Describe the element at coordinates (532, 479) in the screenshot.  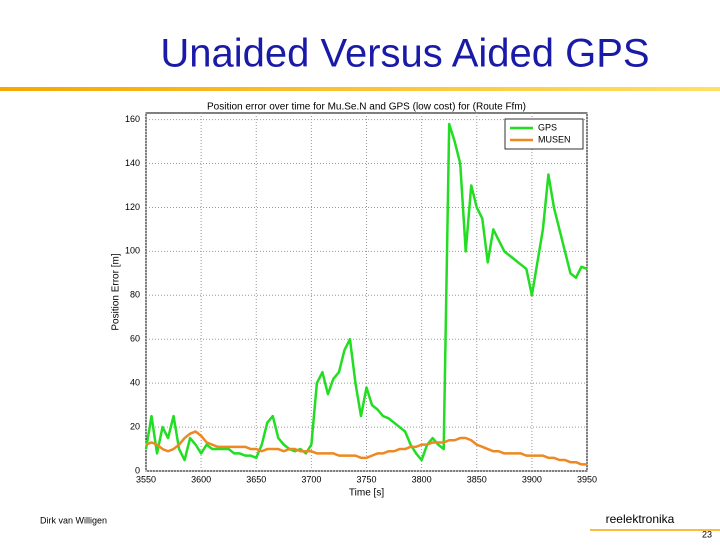
I see `x-tick-label: 3900` at that location.